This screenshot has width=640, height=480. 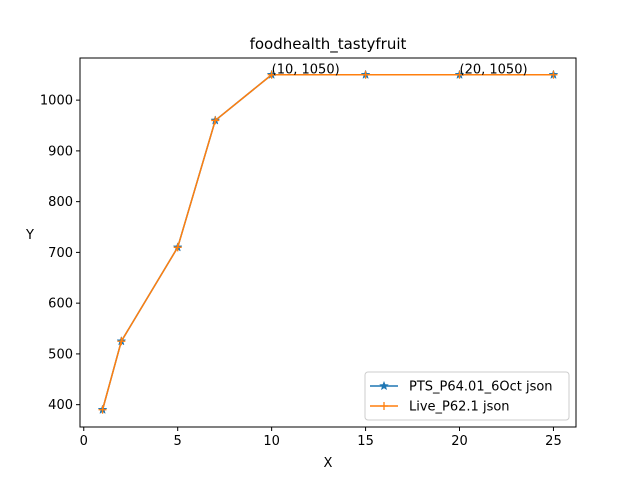 I want to click on y-axis-title: Y, so click(x=29, y=235).